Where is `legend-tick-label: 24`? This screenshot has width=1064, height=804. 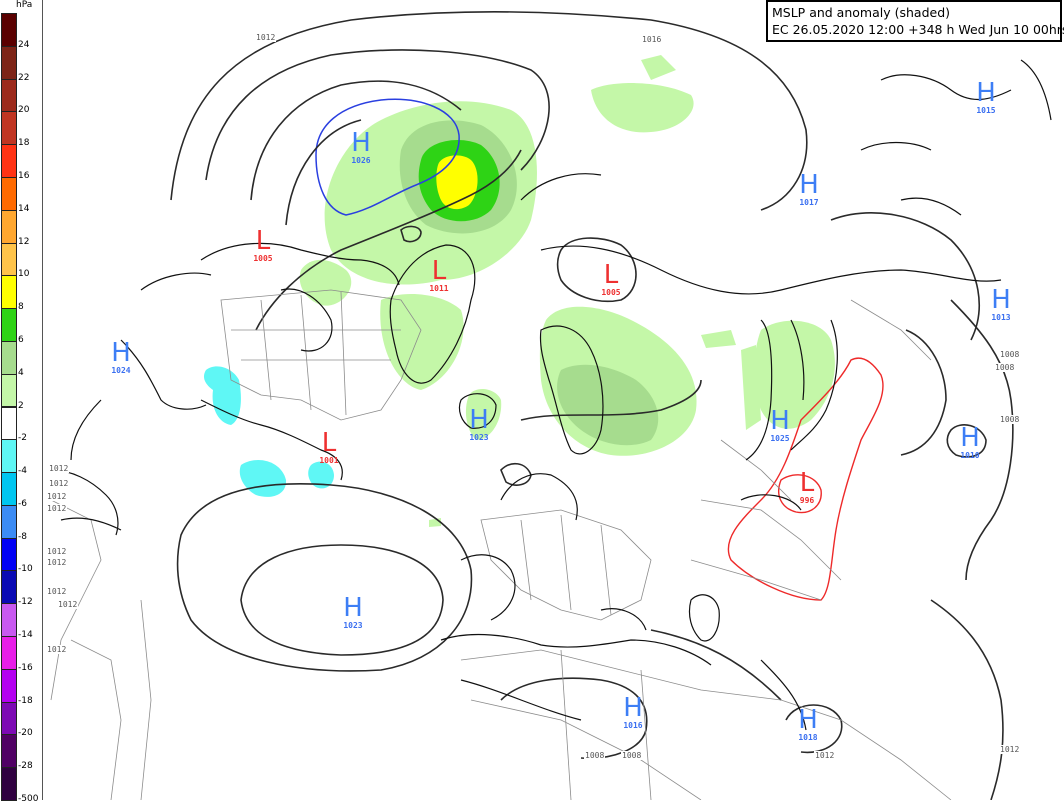
legend-tick-label: 24 is located at coordinates (24, 44).